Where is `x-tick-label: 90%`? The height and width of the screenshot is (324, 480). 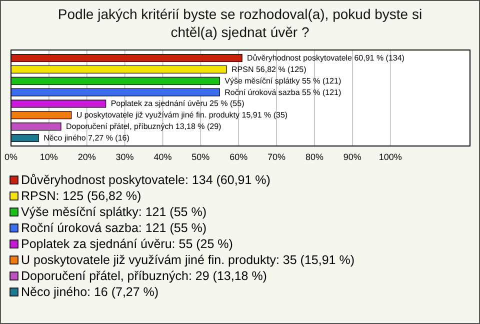
x-tick-label: 90% is located at coordinates (352, 157).